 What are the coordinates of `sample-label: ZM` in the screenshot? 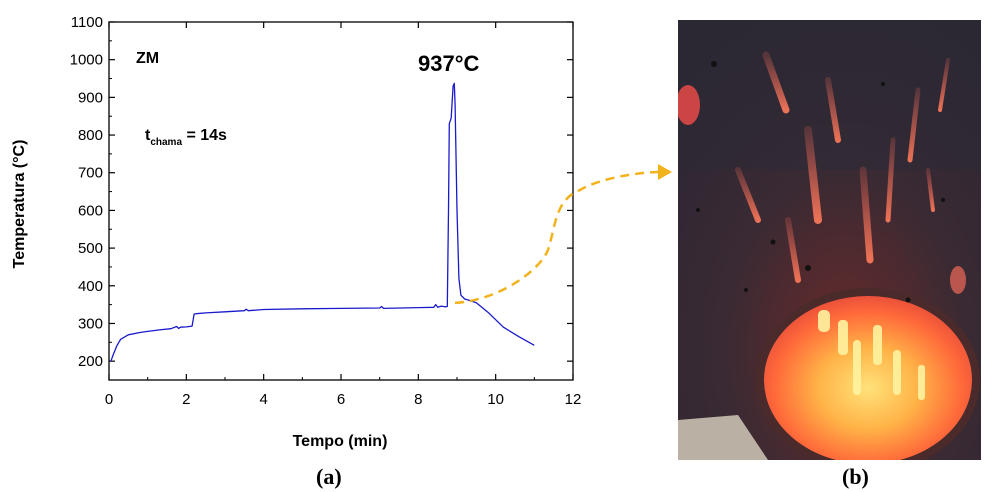 It's located at (147, 58).